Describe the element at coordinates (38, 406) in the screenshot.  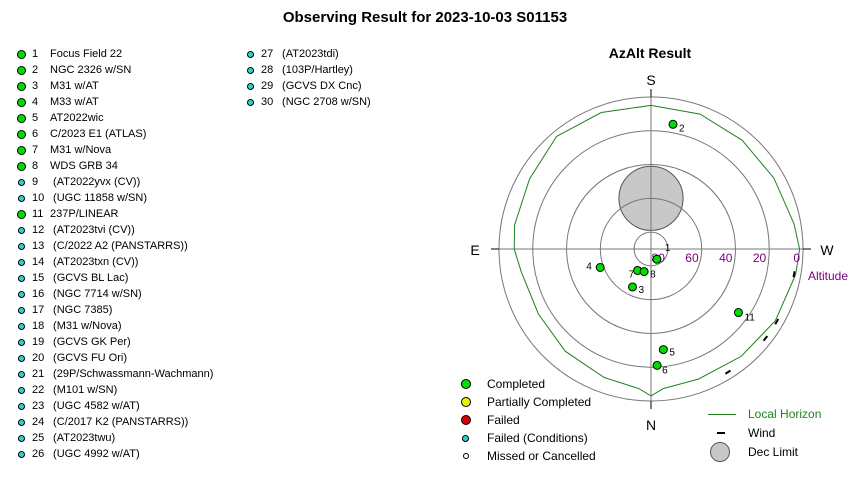
I see `target-number: 23` at that location.